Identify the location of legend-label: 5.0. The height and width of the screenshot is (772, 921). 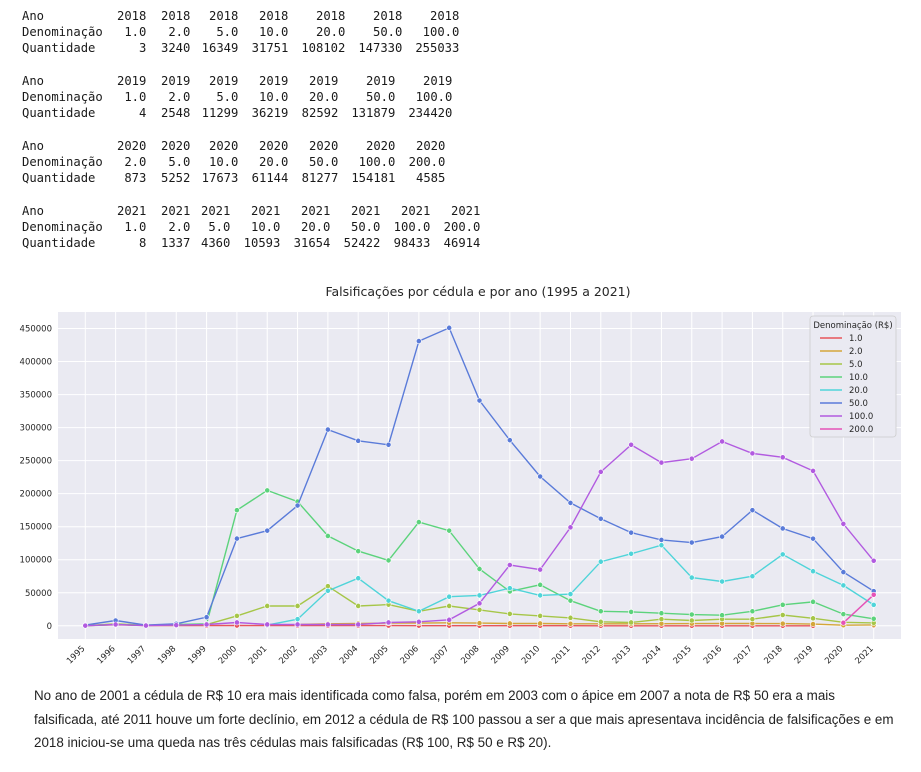
(856, 365).